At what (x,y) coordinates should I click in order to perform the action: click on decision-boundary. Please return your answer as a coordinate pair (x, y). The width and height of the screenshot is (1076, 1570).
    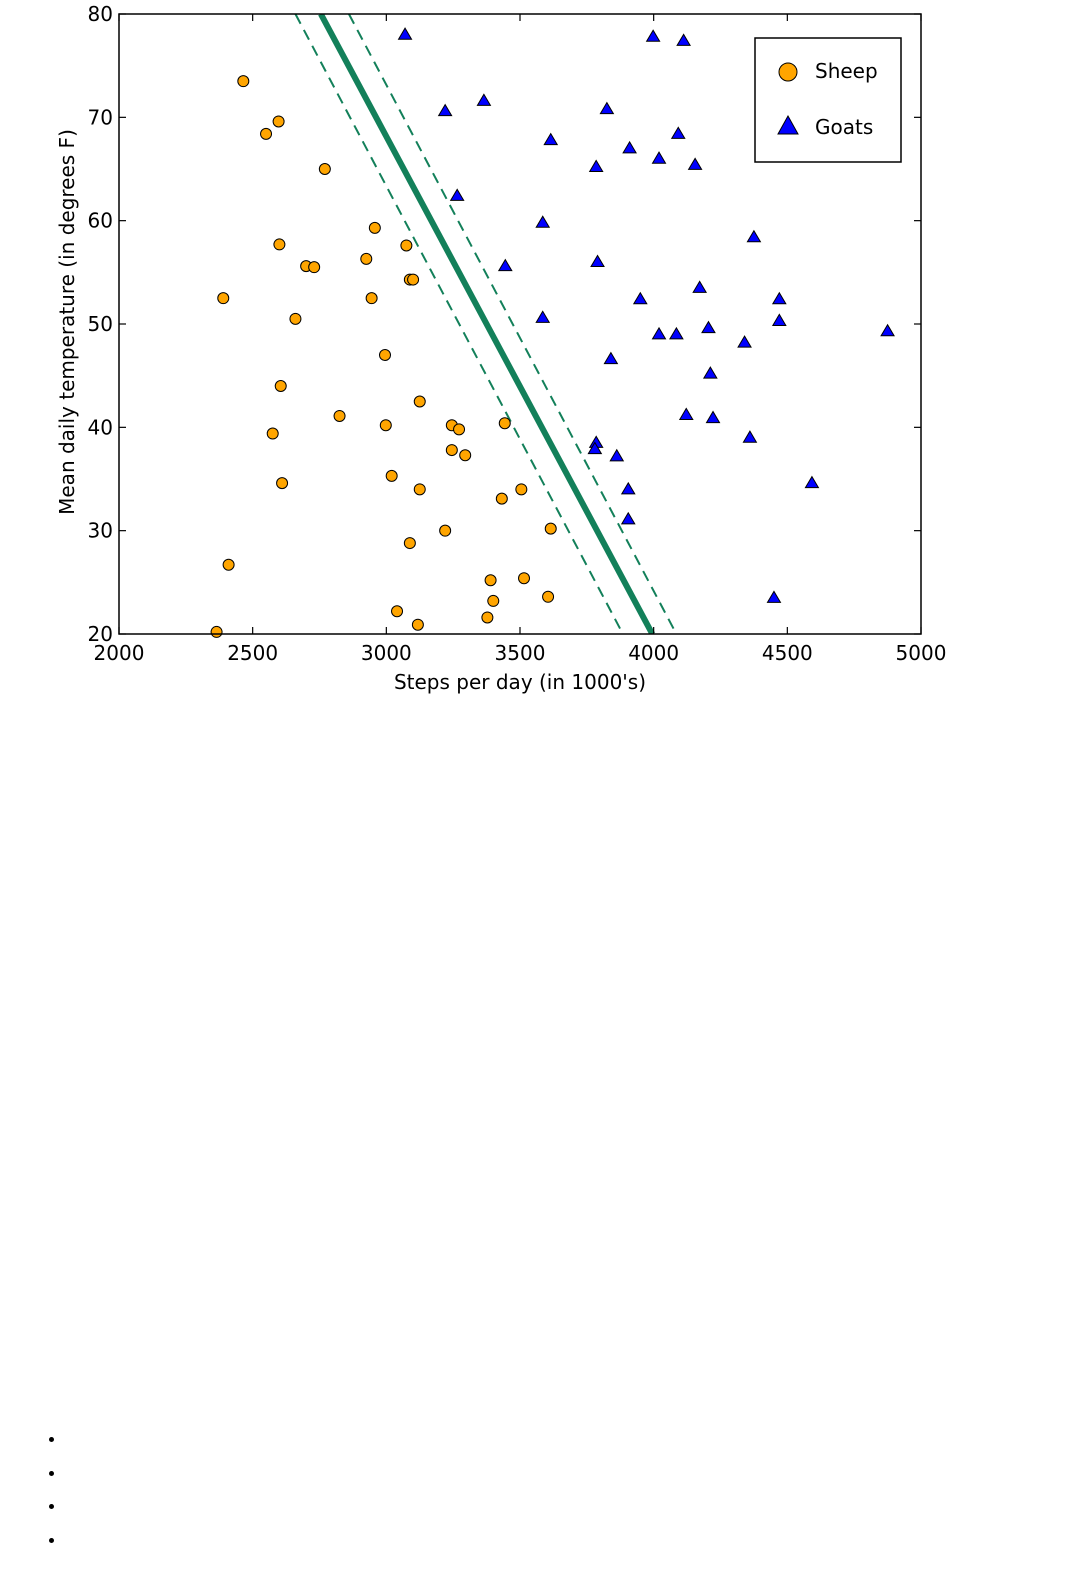
    Looking at the image, I should click on (486, 324).